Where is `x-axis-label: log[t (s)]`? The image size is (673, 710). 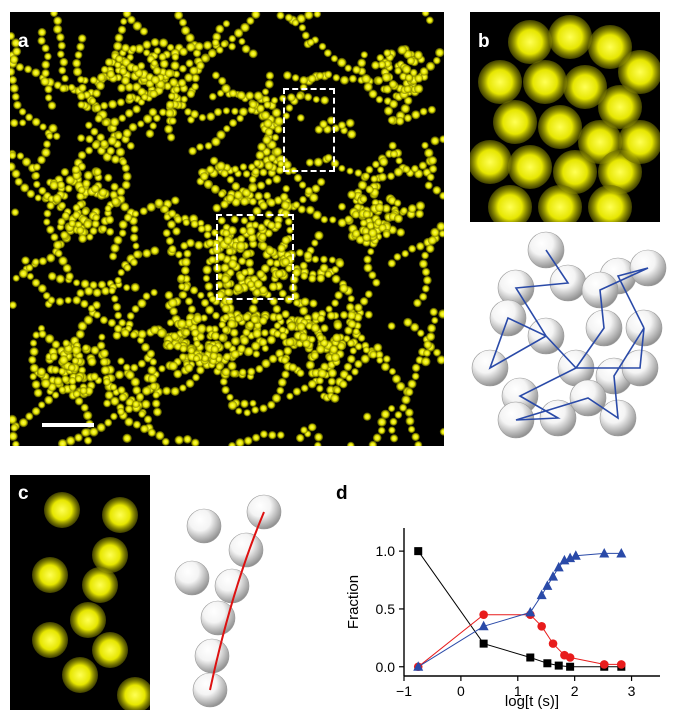 x-axis-label: log[t (s)] is located at coordinates (532, 701).